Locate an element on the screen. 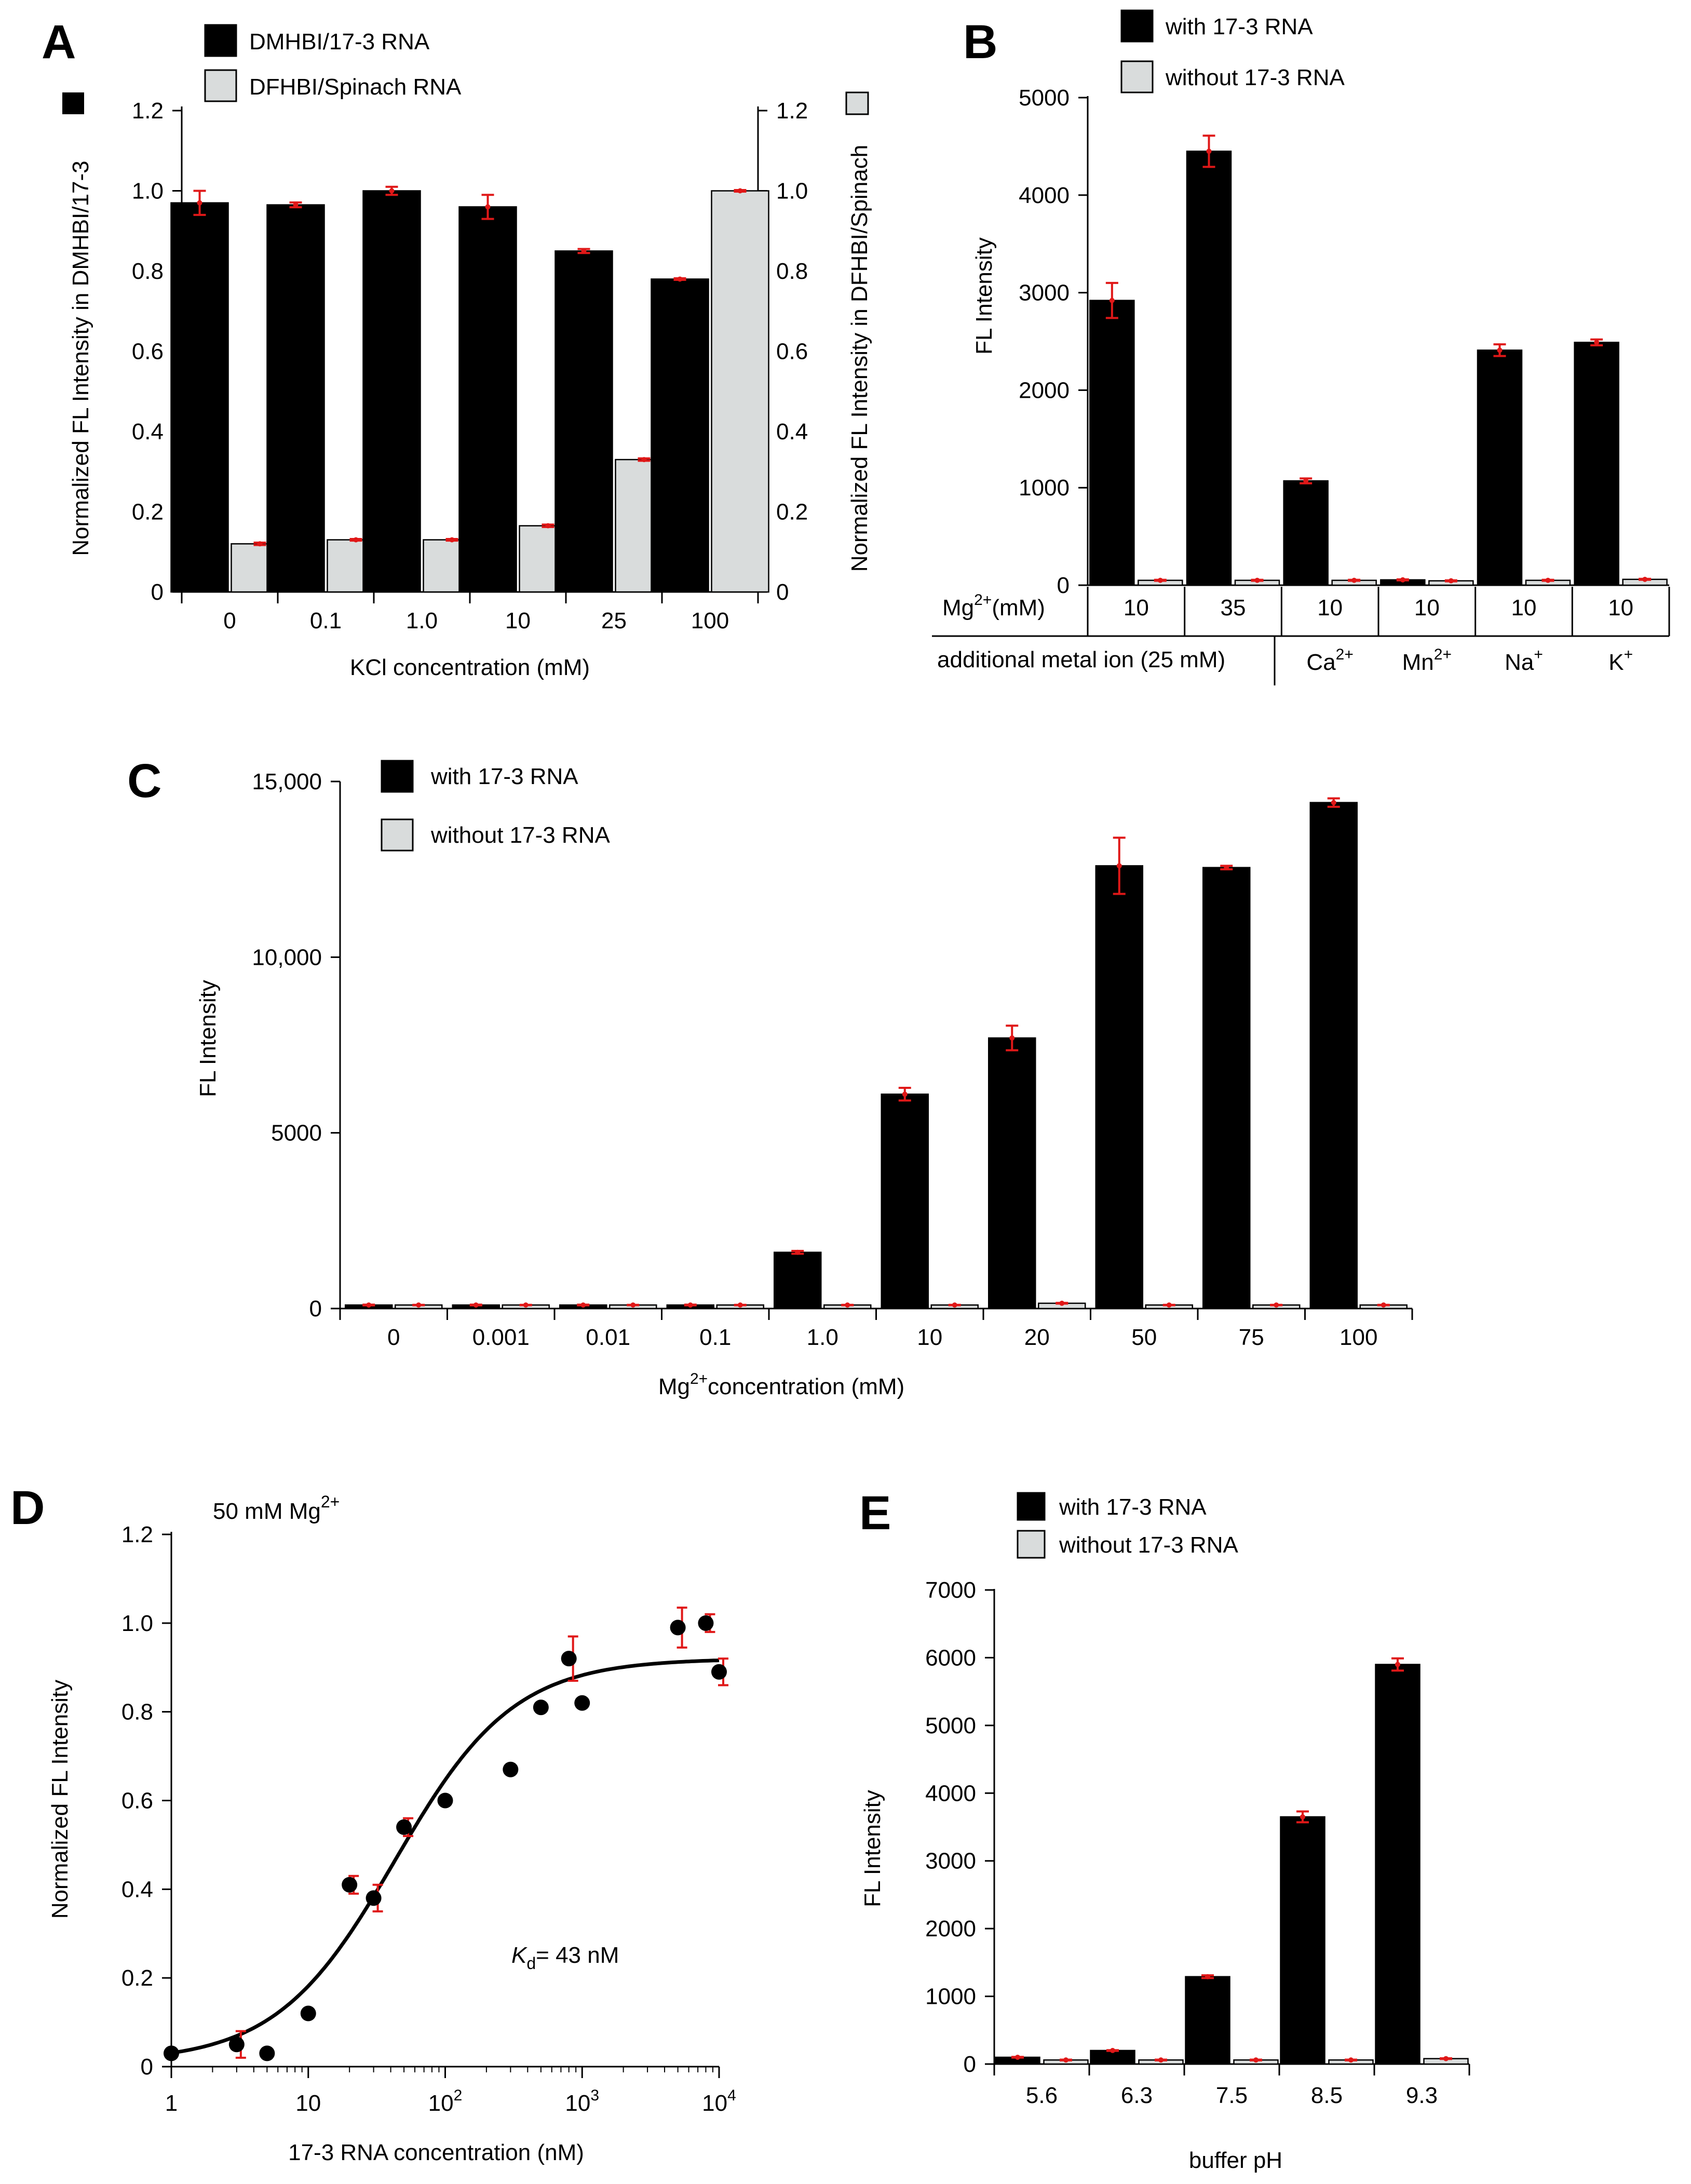 The width and height of the screenshot is (1691, 2184). left-y-ticks: 0 0.2 0.4 0.6 0.8 1.0 1.2 is located at coordinates (157, 351).